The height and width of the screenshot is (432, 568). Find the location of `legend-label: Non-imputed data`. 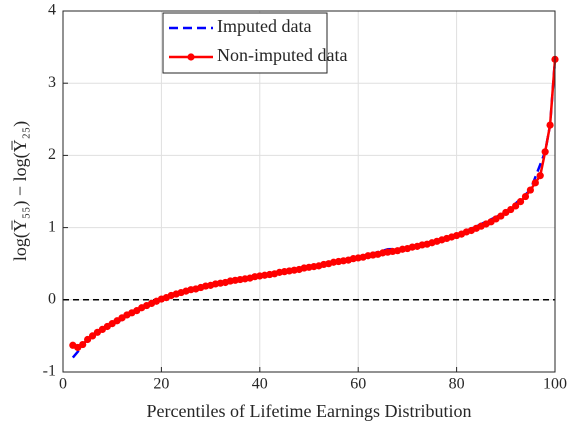

legend-label: Non-imputed data is located at coordinates (282, 55).